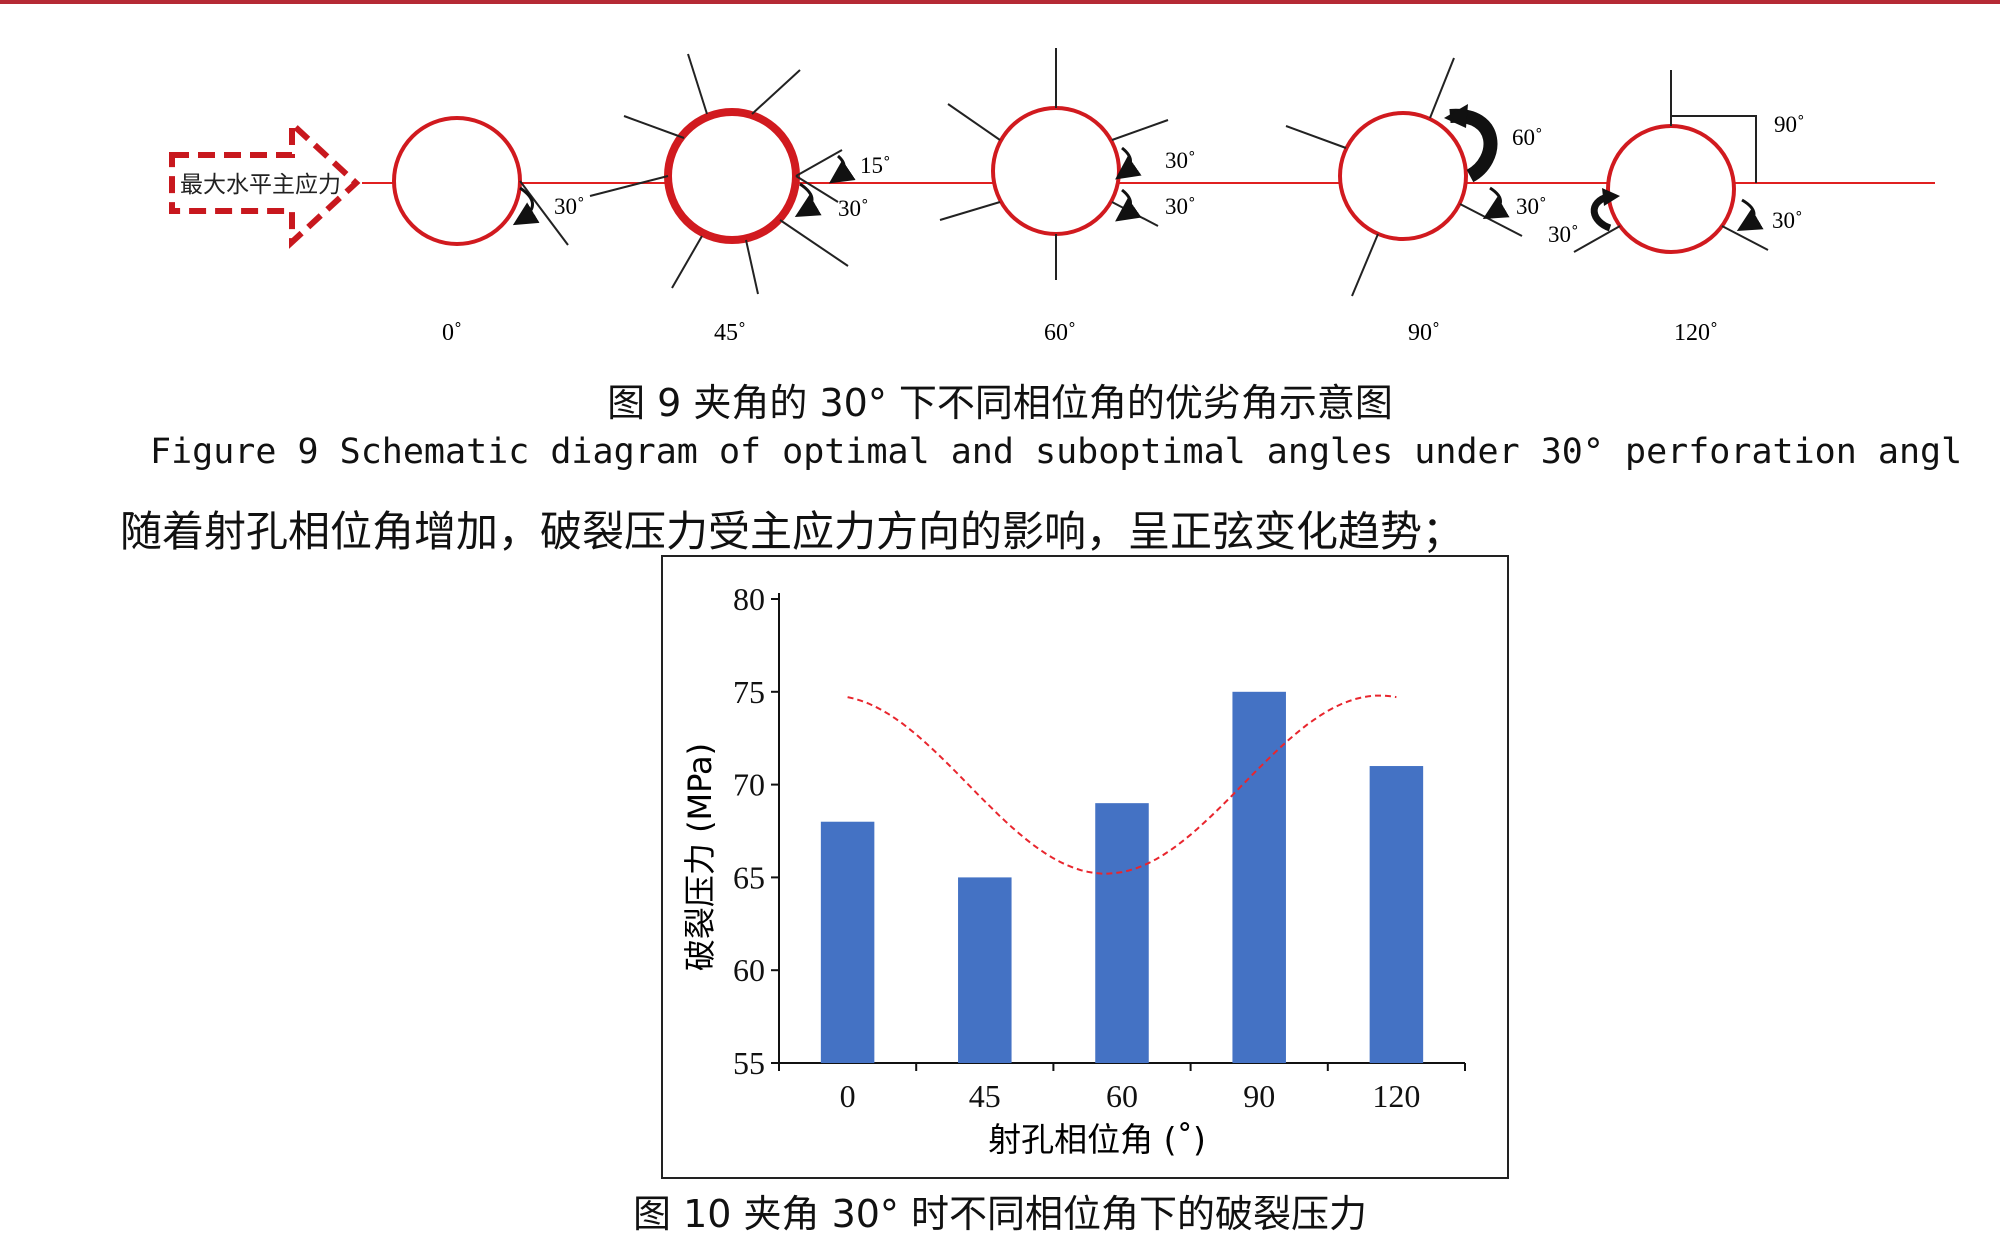 The height and width of the screenshot is (1240, 2000). What do you see at coordinates (1696, 333) in the screenshot?
I see `phase-label: 120˚` at bounding box center [1696, 333].